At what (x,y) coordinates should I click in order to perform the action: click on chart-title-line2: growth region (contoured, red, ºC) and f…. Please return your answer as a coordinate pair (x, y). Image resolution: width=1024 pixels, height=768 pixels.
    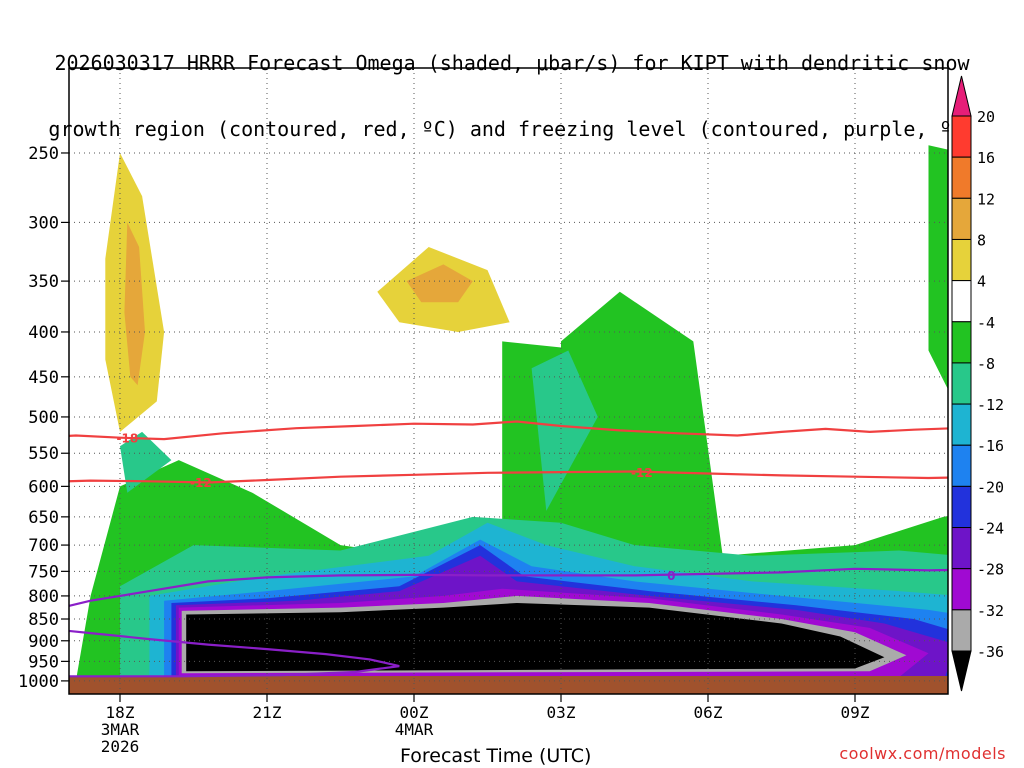
    Looking at the image, I should click on (512, 129).